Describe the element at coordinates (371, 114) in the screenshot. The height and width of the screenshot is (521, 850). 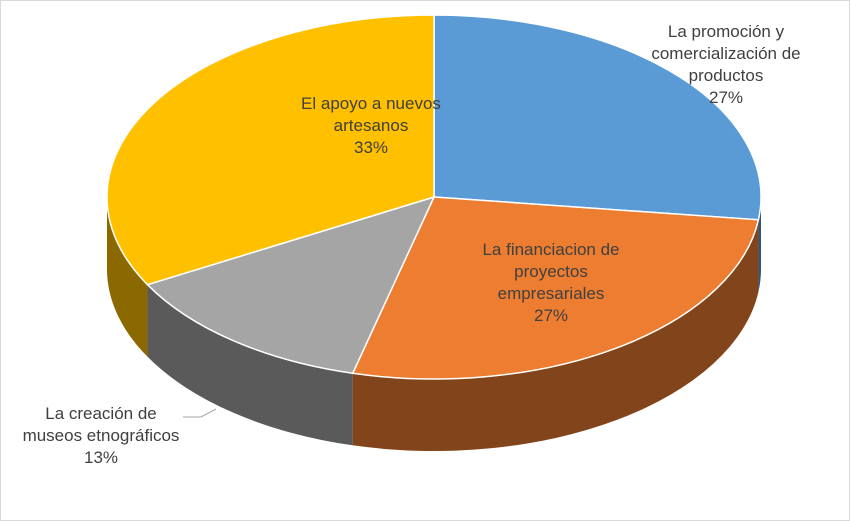
I see `slice-label: El apoyo a nuevos artesanos` at that location.